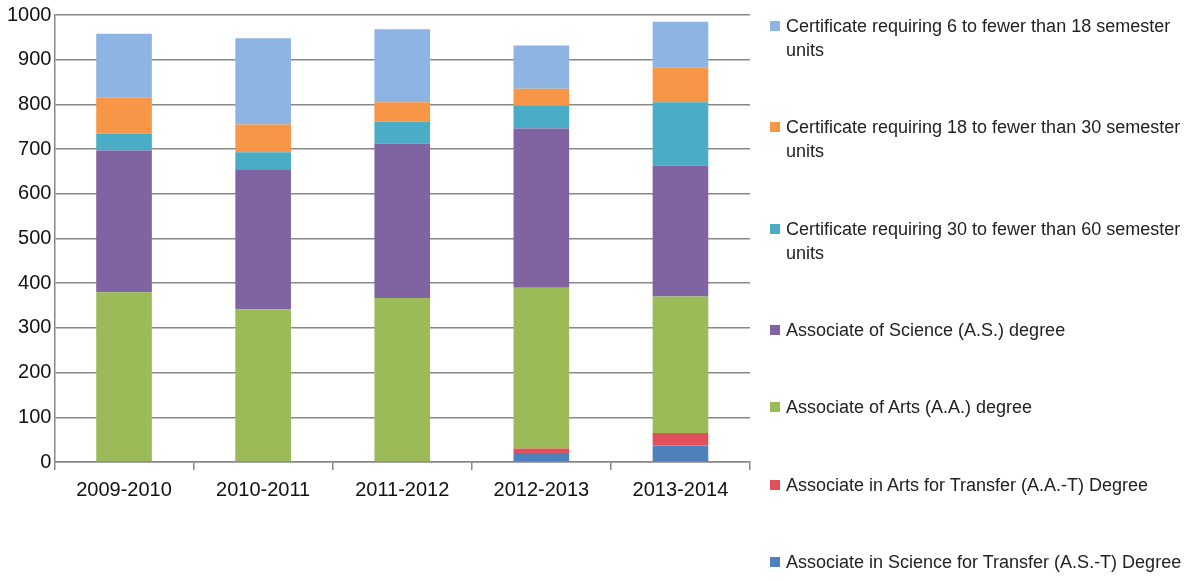  I want to click on legend-label: Associate of Science (A.S.) degree, so click(926, 330).